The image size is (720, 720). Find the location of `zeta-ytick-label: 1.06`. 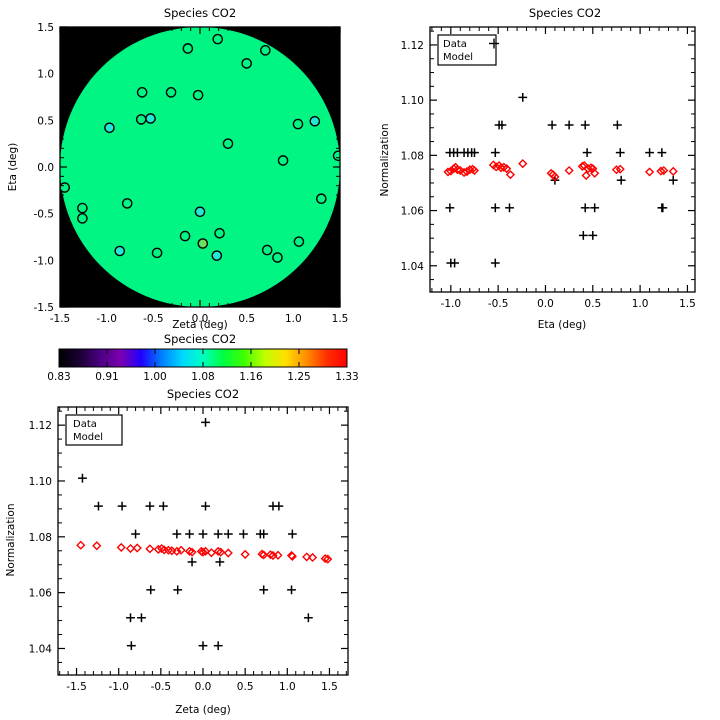

zeta-ytick-label: 1.06 is located at coordinates (41, 594).